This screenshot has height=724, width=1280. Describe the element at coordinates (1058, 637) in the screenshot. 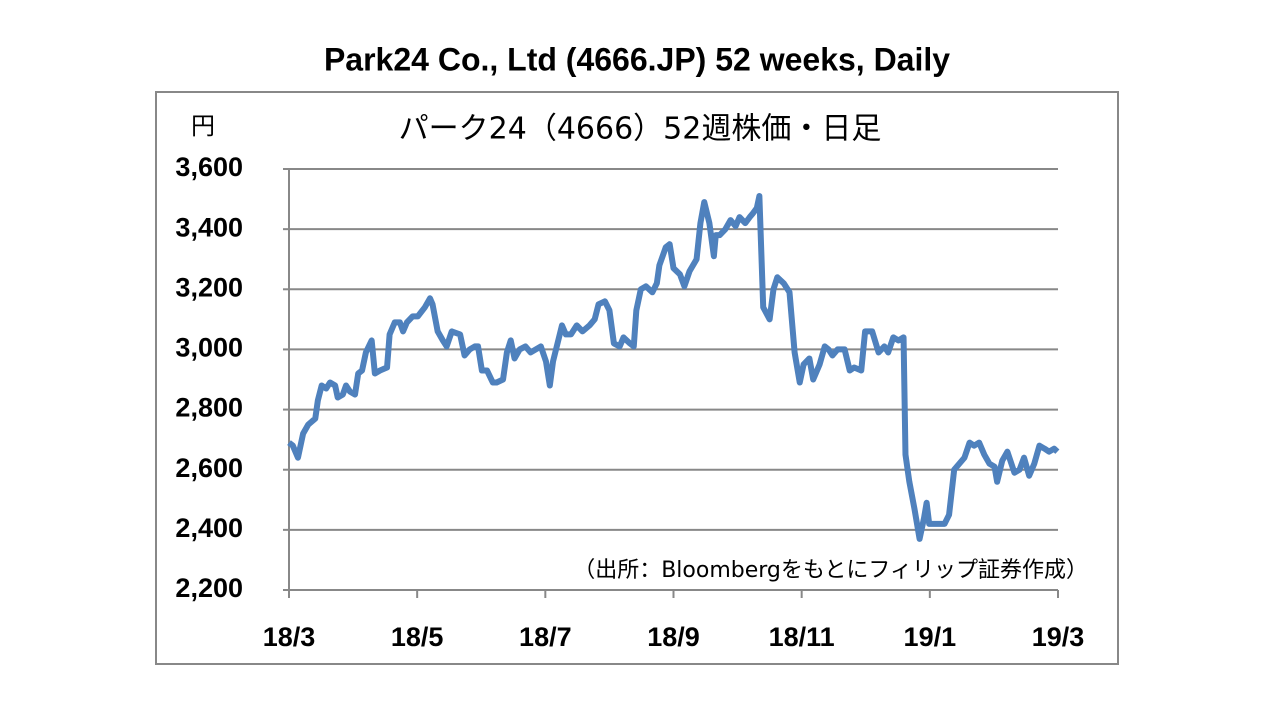

I see `x-tick-label: 19/3` at that location.